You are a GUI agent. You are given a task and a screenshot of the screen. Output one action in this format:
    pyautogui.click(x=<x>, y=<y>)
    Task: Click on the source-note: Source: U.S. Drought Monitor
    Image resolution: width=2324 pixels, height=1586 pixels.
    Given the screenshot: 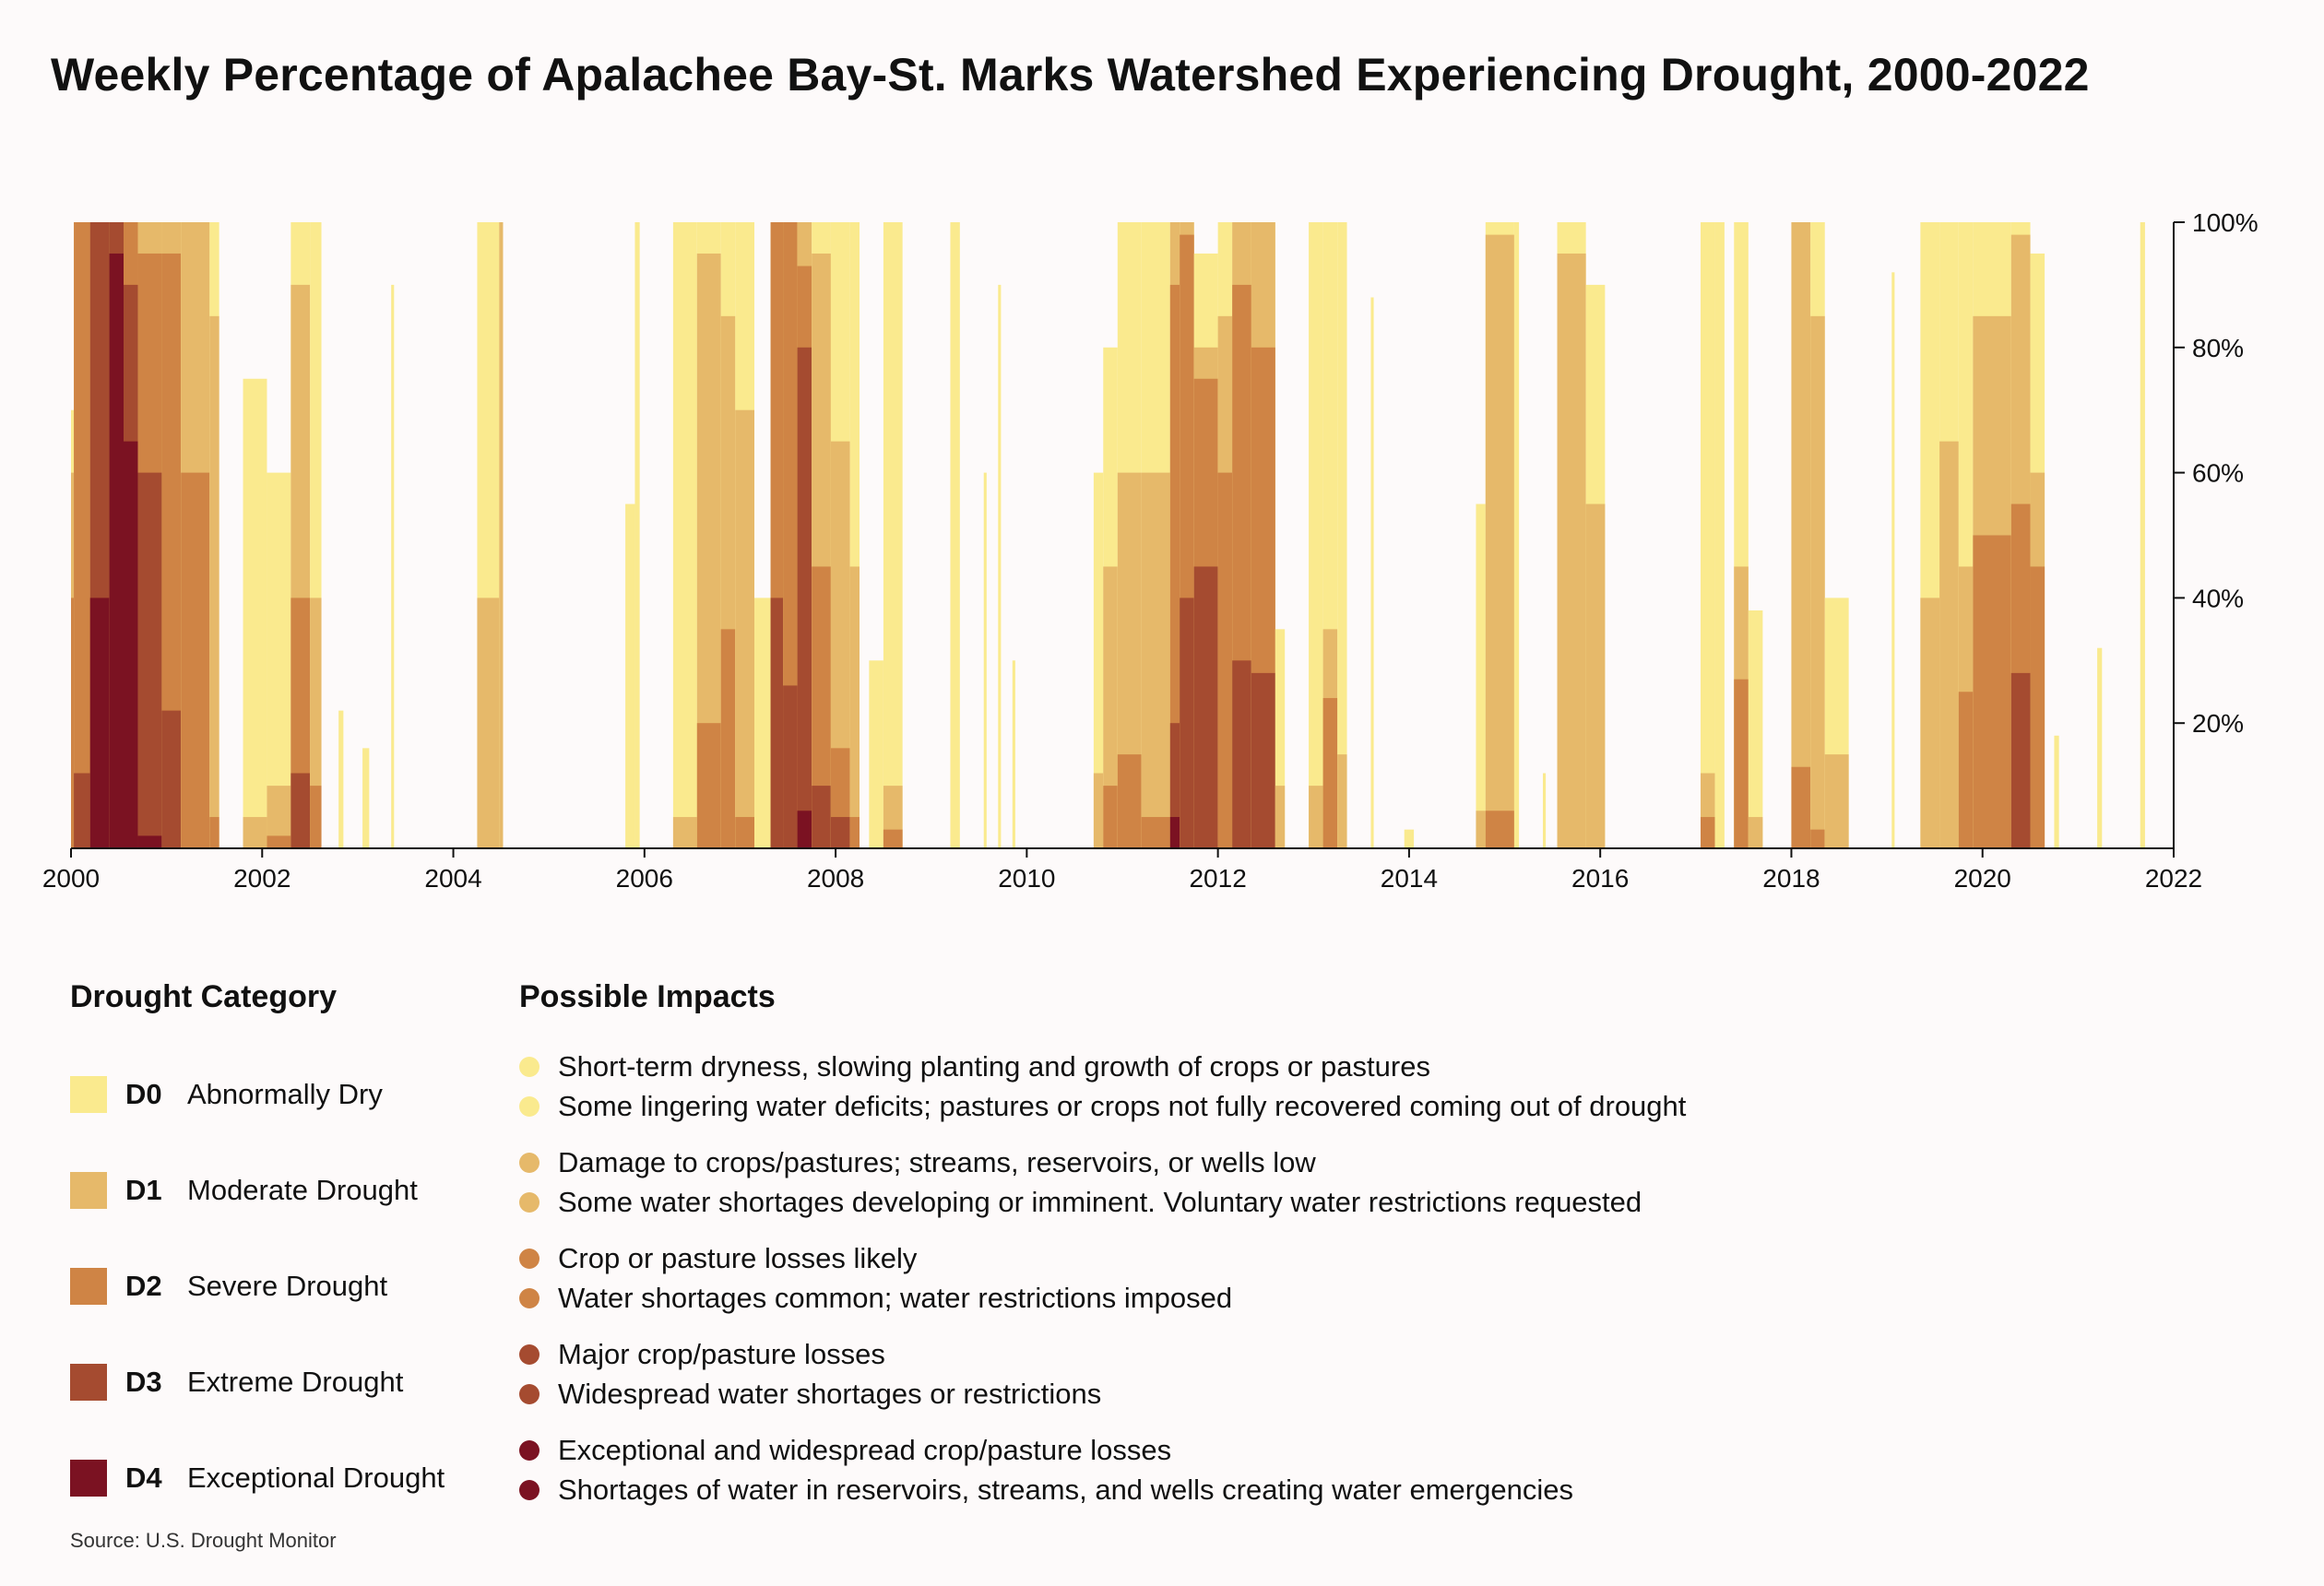 What is the action you would take?
    pyautogui.click(x=203, y=1540)
    